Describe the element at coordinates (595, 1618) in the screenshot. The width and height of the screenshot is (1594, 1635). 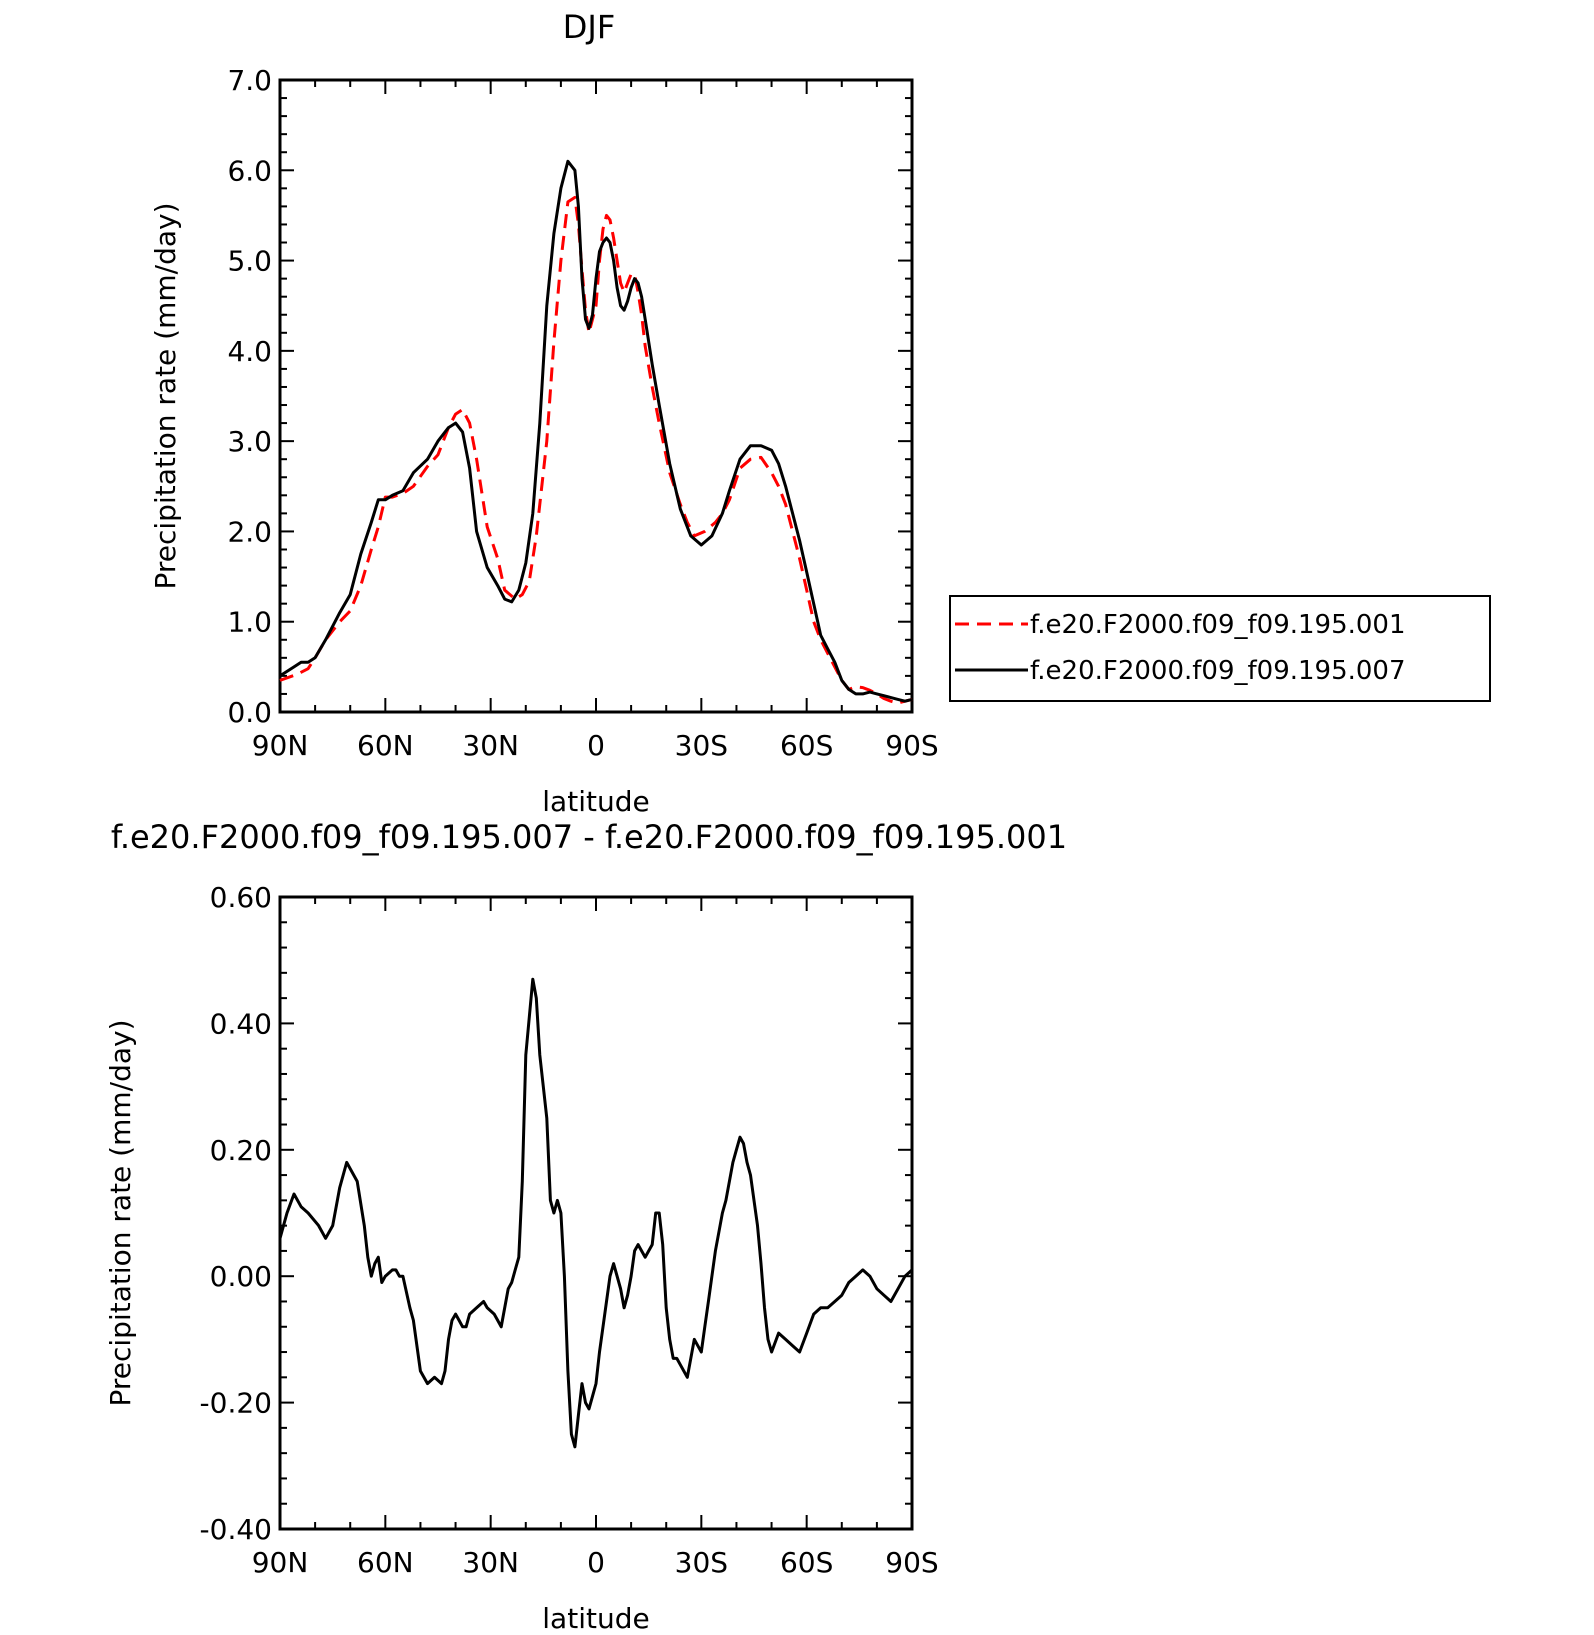
I see `bottom-xaxis-label: latitude` at that location.